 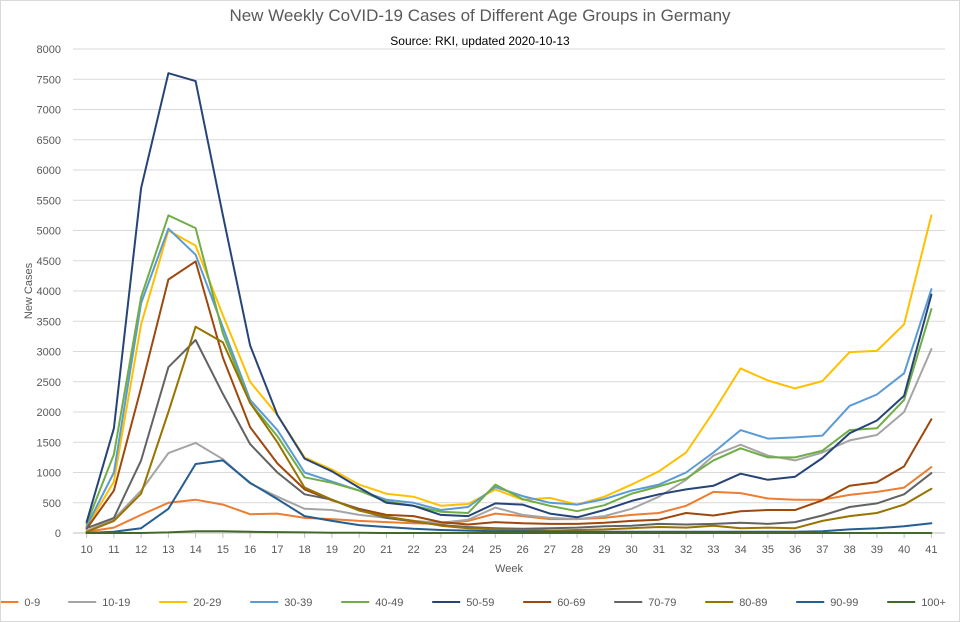 I want to click on y-tick-label: 8000, so click(x=49, y=50).